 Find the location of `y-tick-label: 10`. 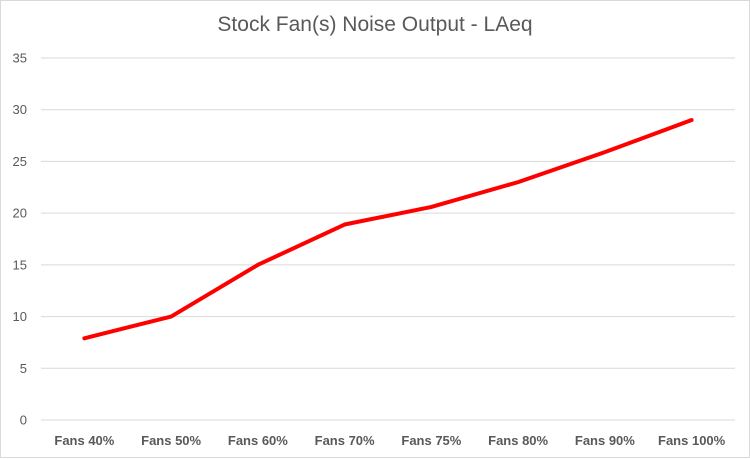

y-tick-label: 10 is located at coordinates (20, 316).